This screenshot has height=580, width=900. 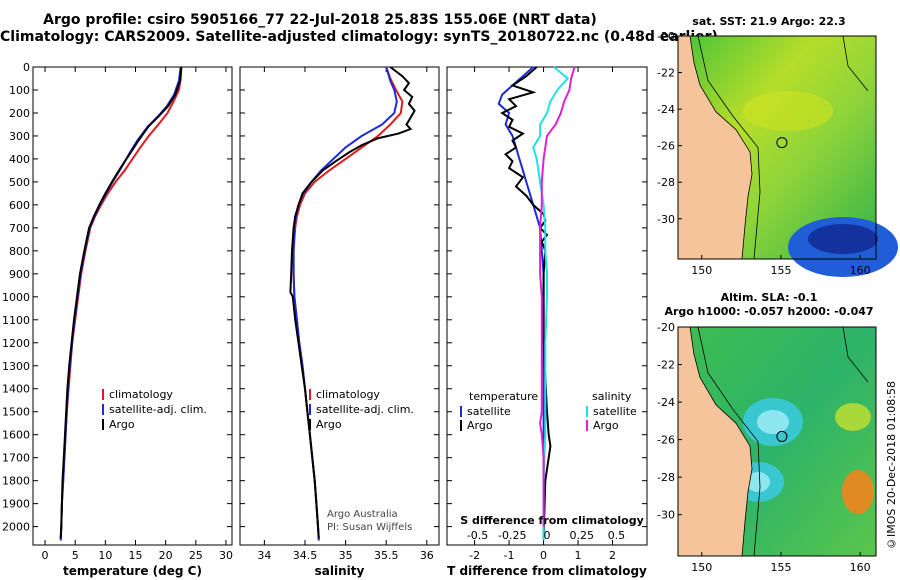 What do you see at coordinates (547, 535) in the screenshot?
I see `s-tick-label: 0` at bounding box center [547, 535].